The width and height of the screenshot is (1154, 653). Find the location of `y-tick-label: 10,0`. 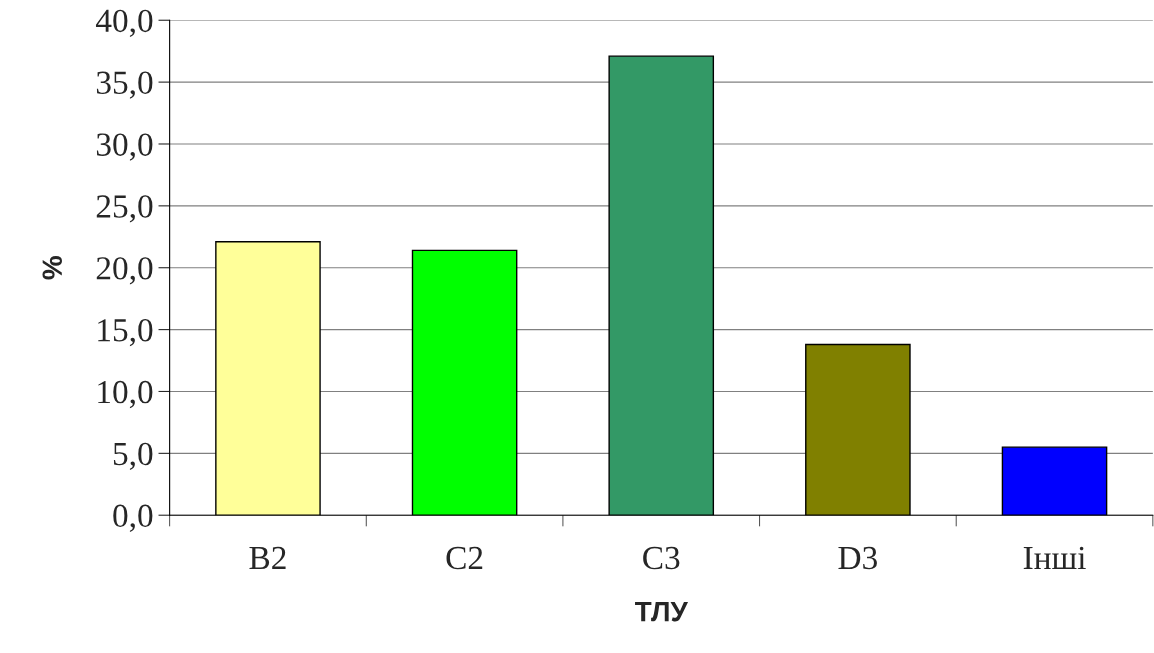

y-tick-label: 10,0 is located at coordinates (125, 394).